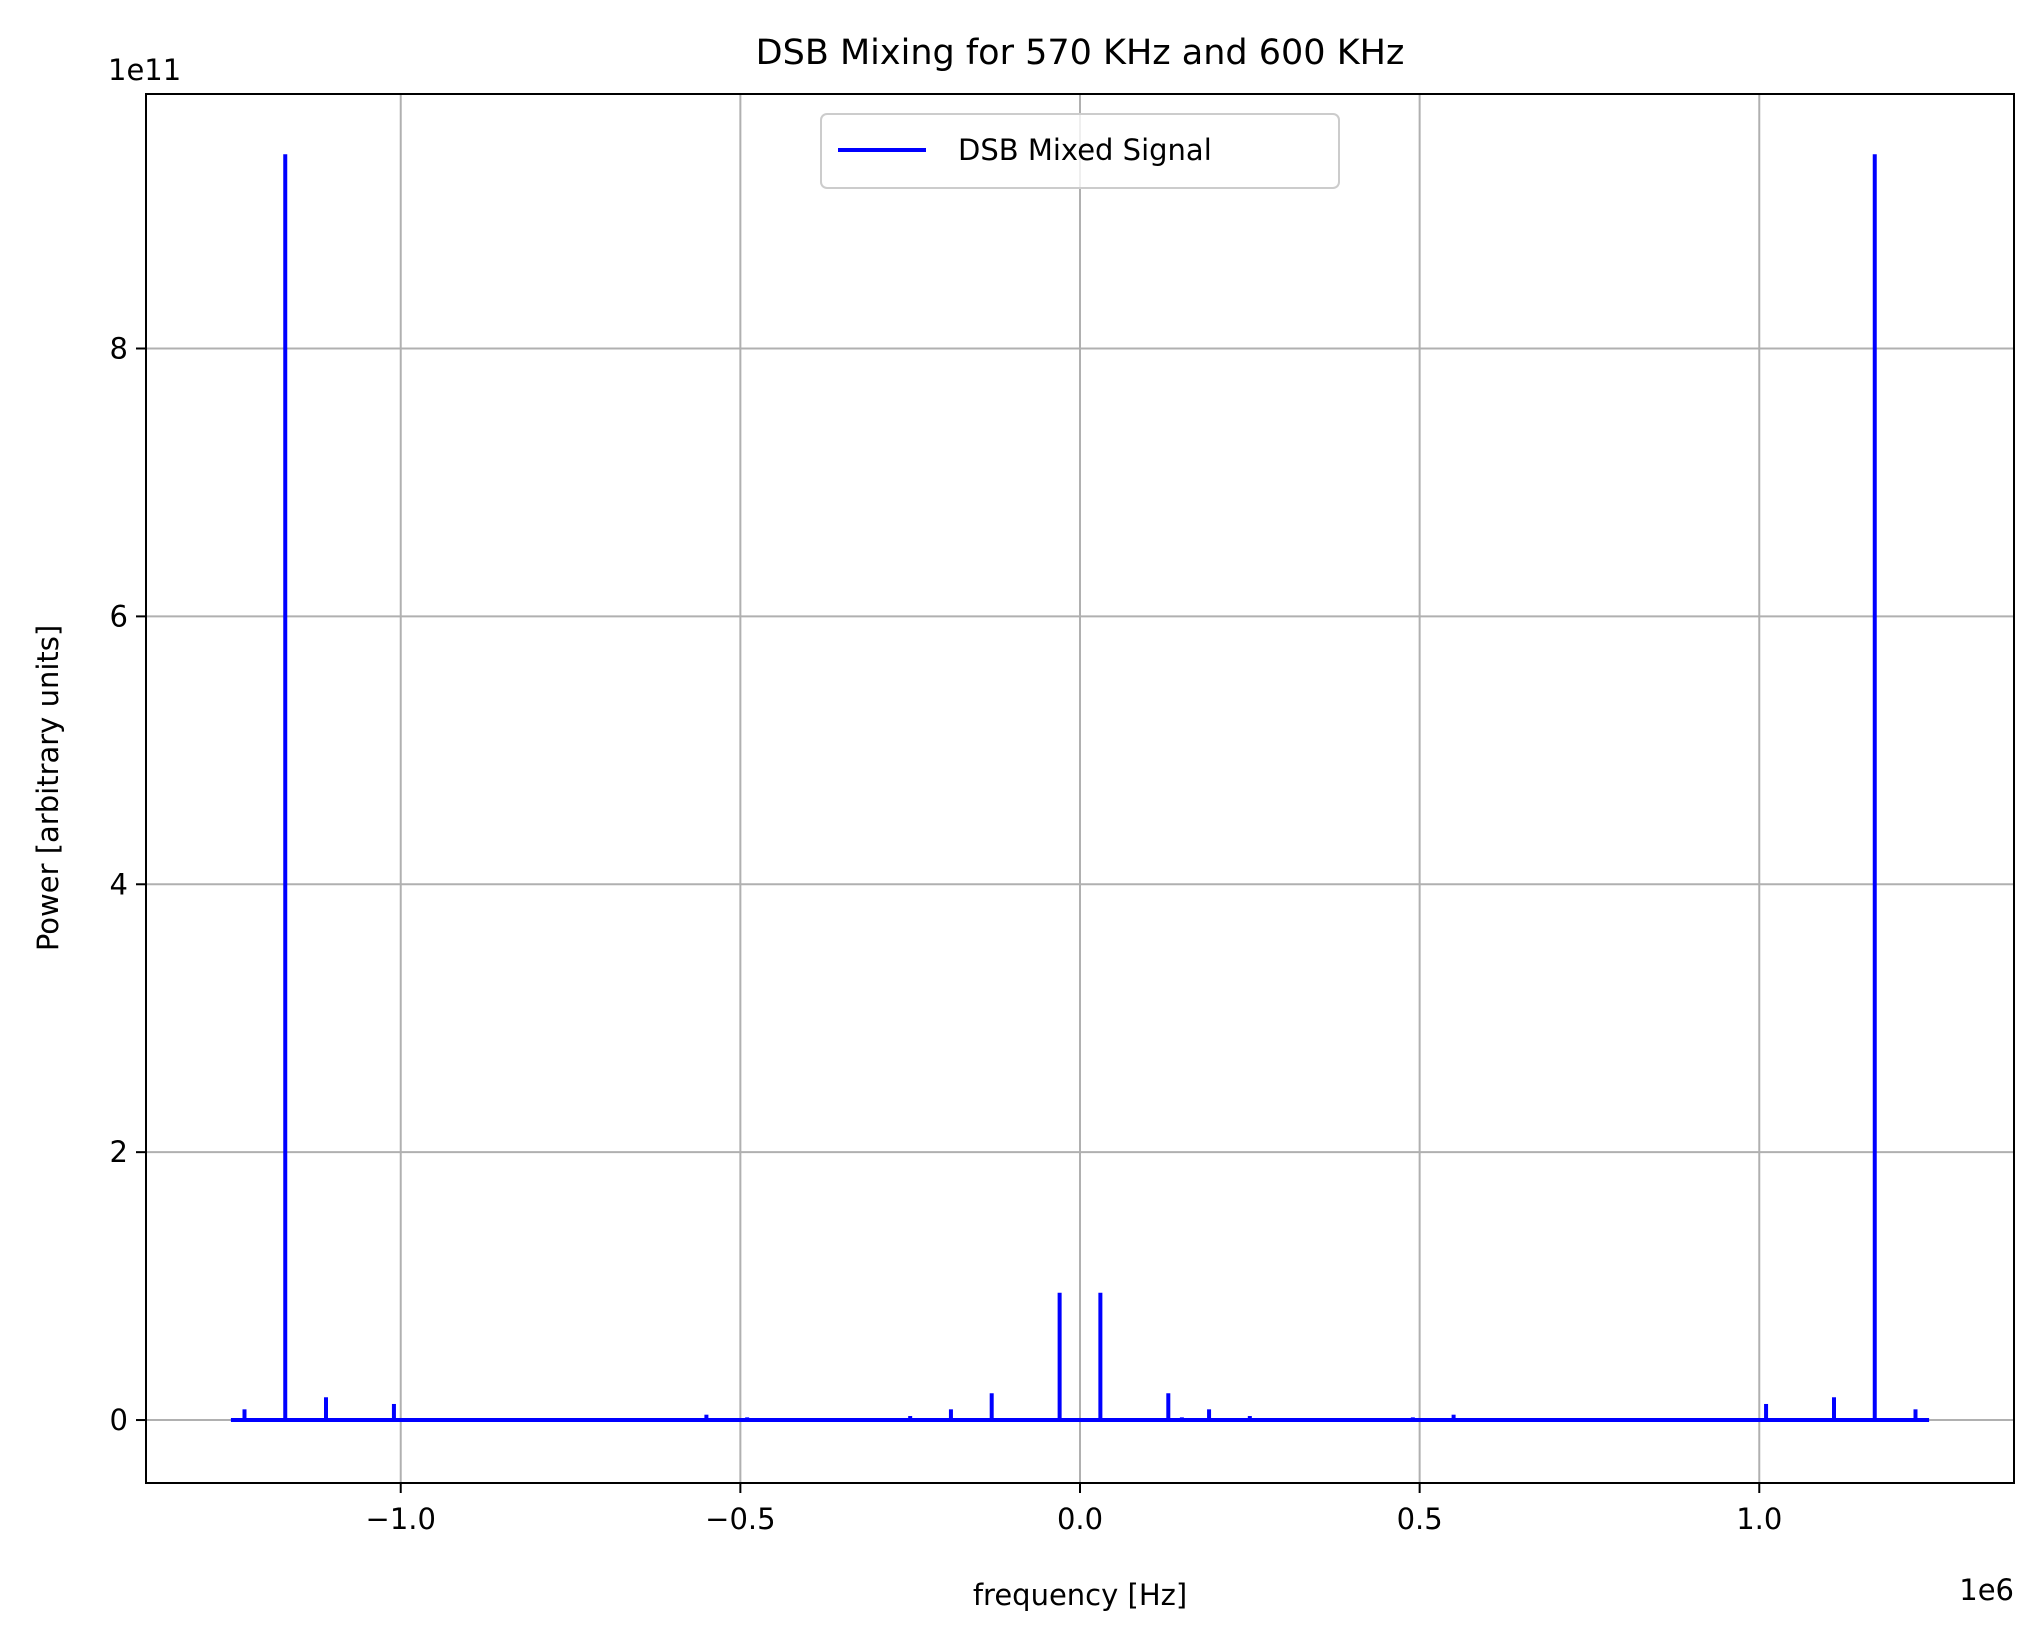 This screenshot has height=1638, width=2034. I want to click on chart-title: DSB Mixing for 570 KHz and 600 KHz, so click(1080, 53).